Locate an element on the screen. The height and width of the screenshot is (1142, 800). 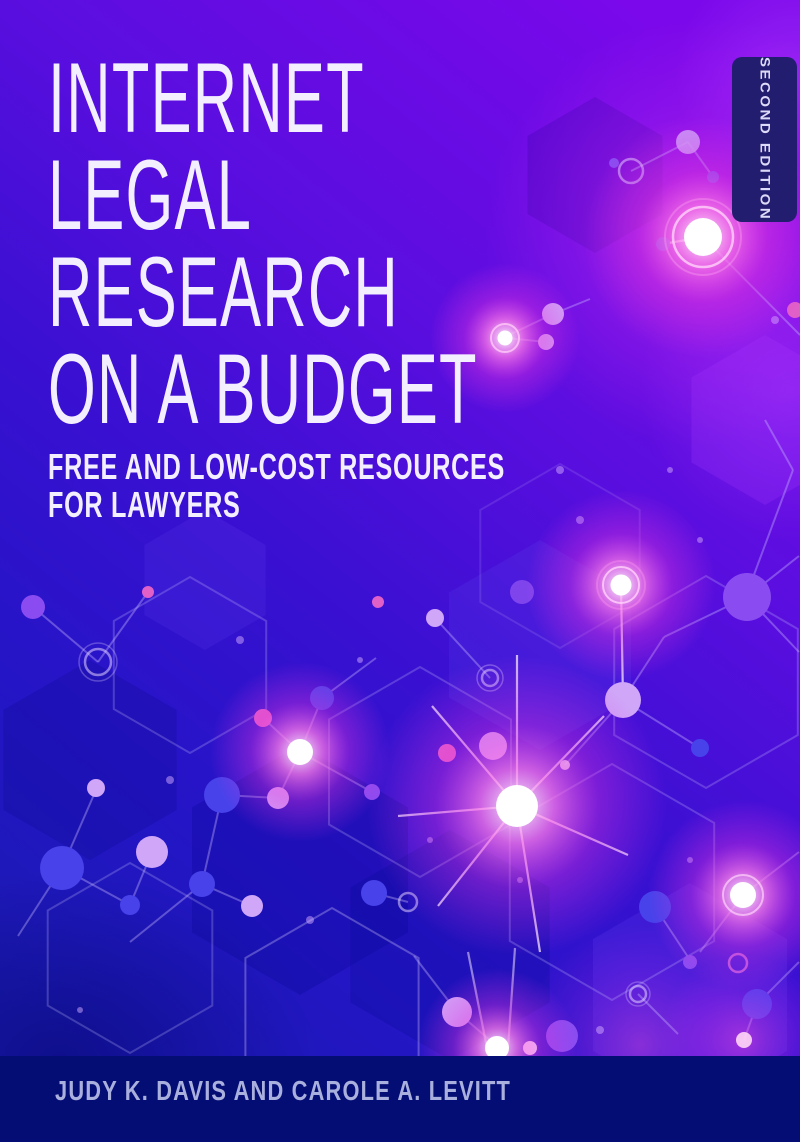
author-names: JUDY K. DAVIS AND CAROLE A. LEVITT is located at coordinates (283, 1090).